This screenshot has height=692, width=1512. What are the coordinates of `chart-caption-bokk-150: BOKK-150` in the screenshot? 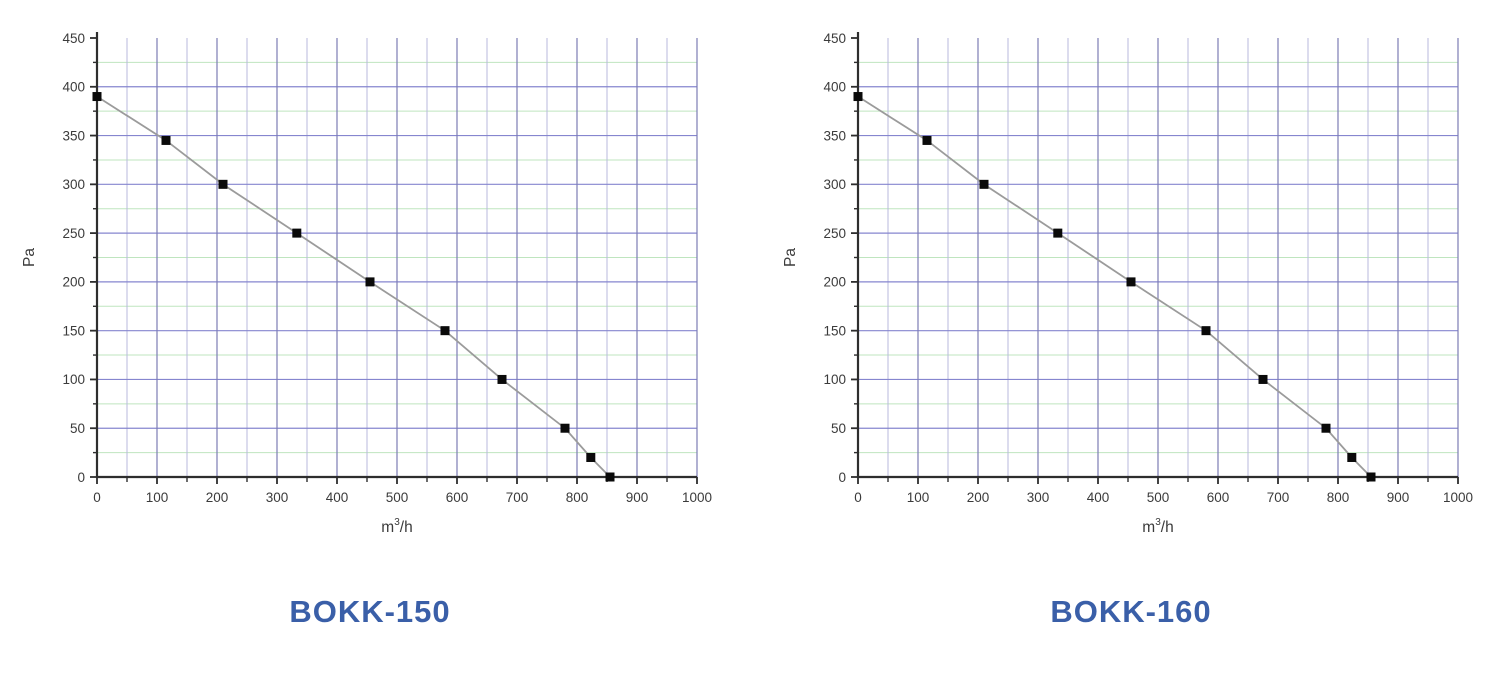 It's located at (370, 611).